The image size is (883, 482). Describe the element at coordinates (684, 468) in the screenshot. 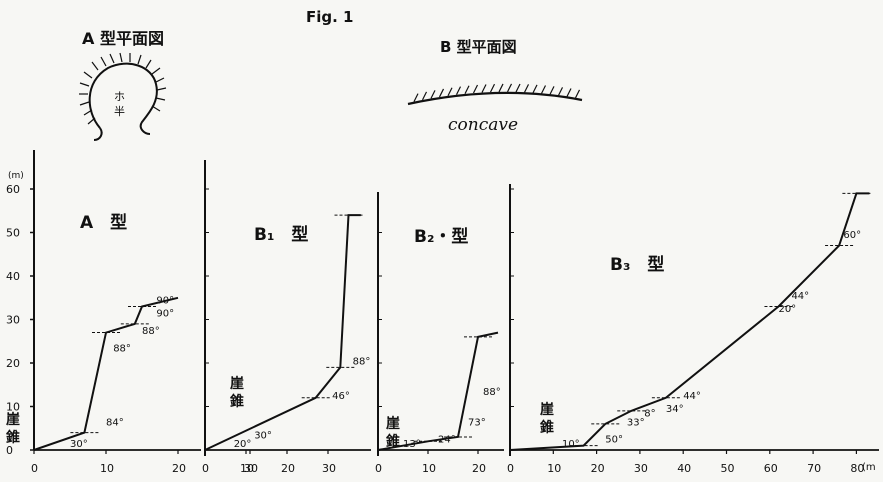

I see `x-tick-label: 40` at that location.